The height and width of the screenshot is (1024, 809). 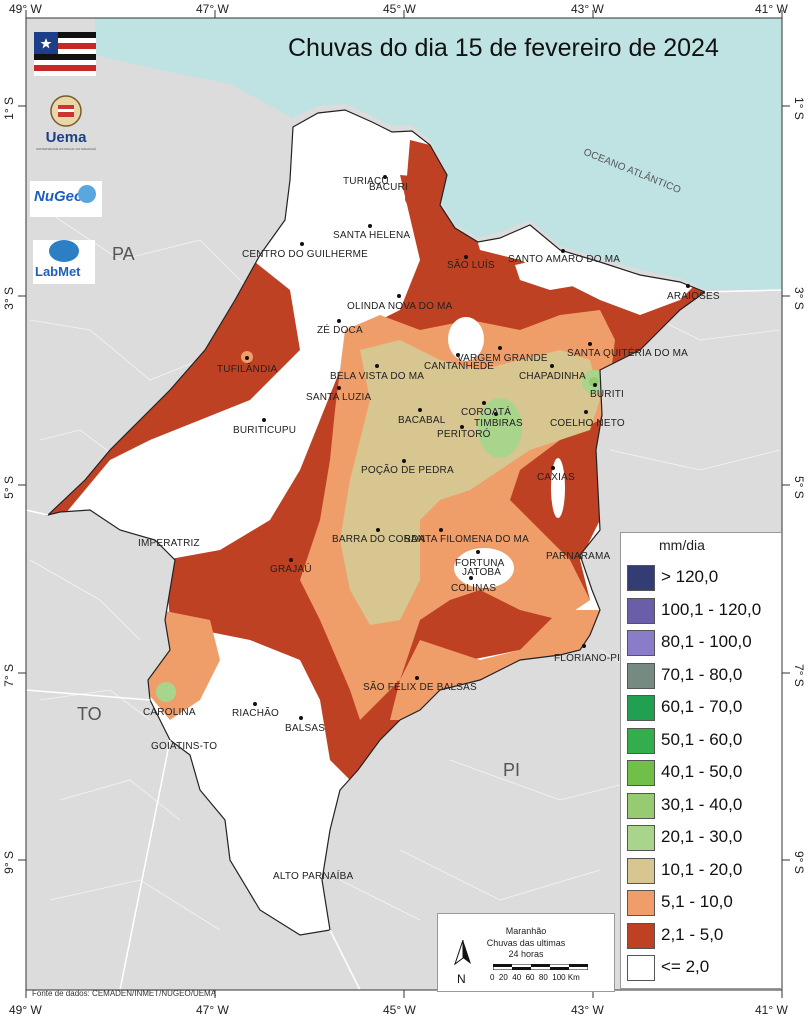 I want to click on city-label: ZÉ DOCA, so click(x=340, y=330).